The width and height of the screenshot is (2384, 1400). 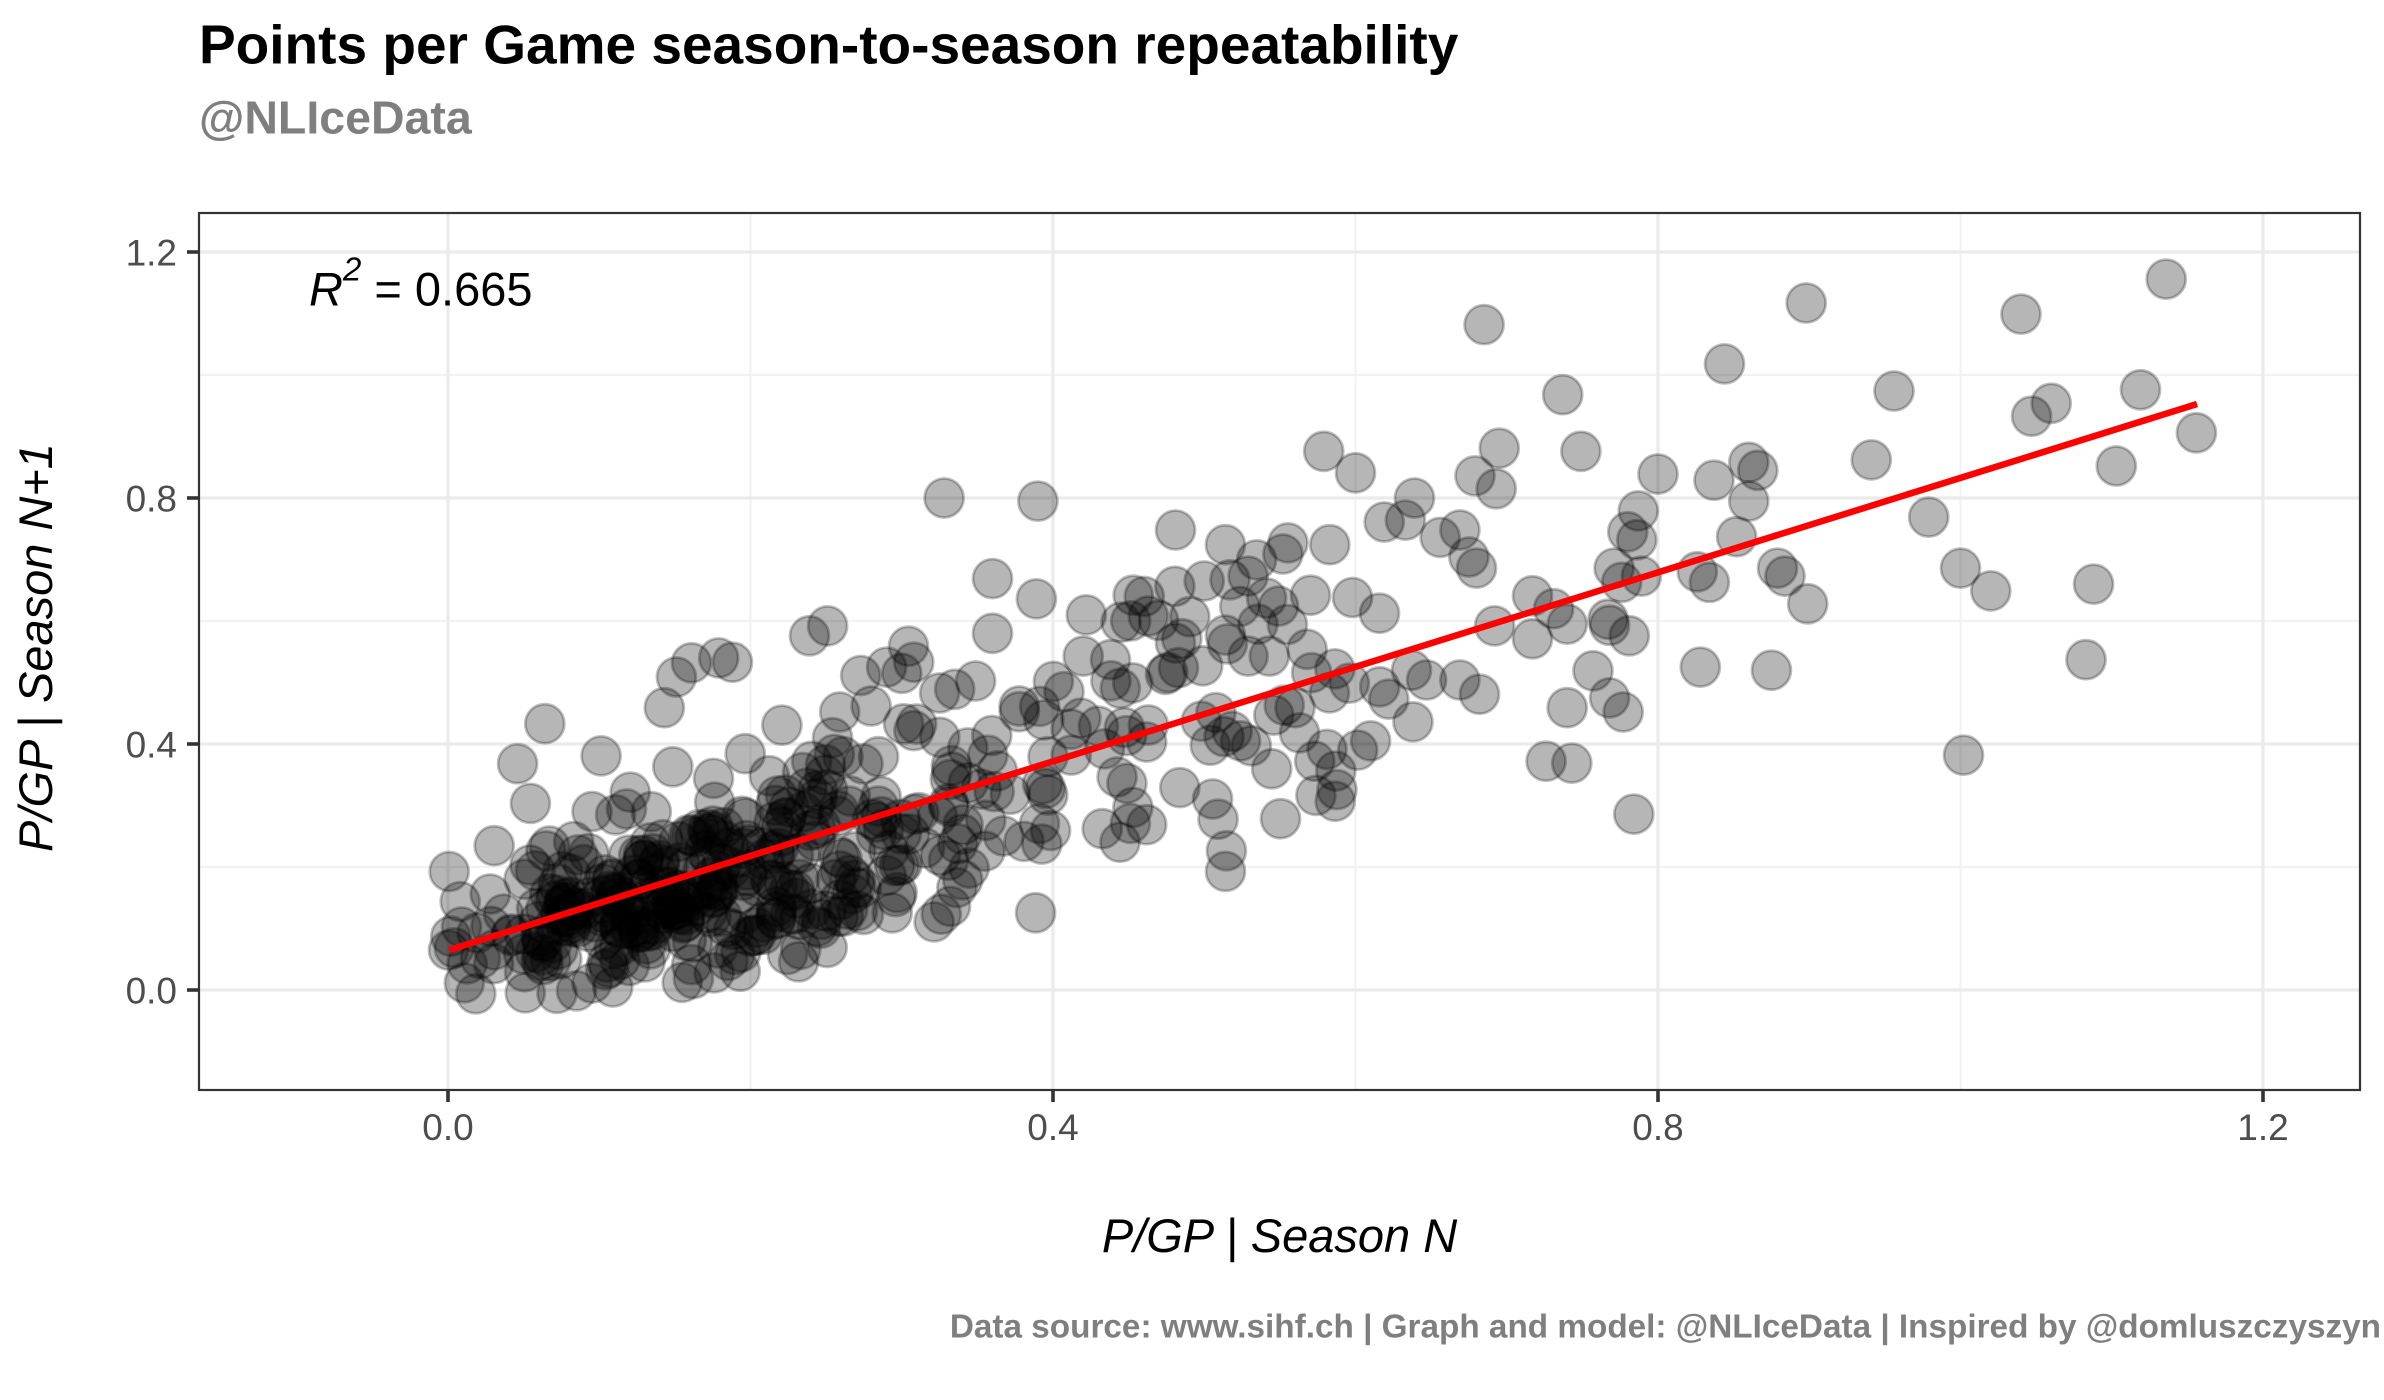 I want to click on svg-text: @NLIceData, so click(x=336, y=118).